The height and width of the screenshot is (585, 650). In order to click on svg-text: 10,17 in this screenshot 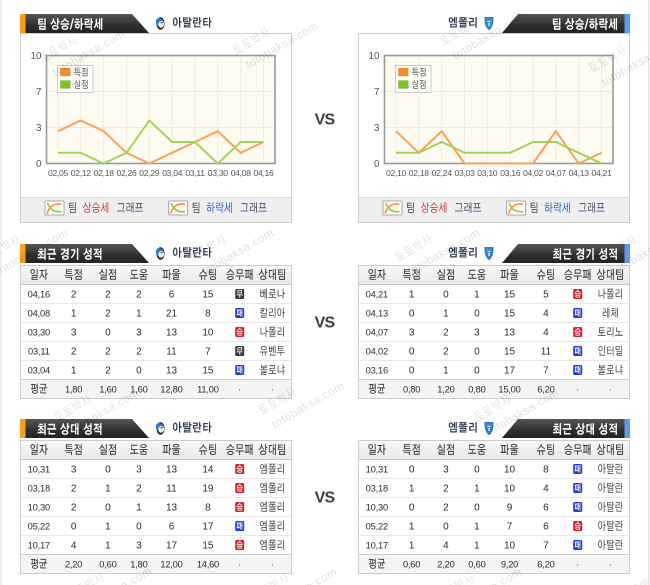, I will do `click(39, 546)`.